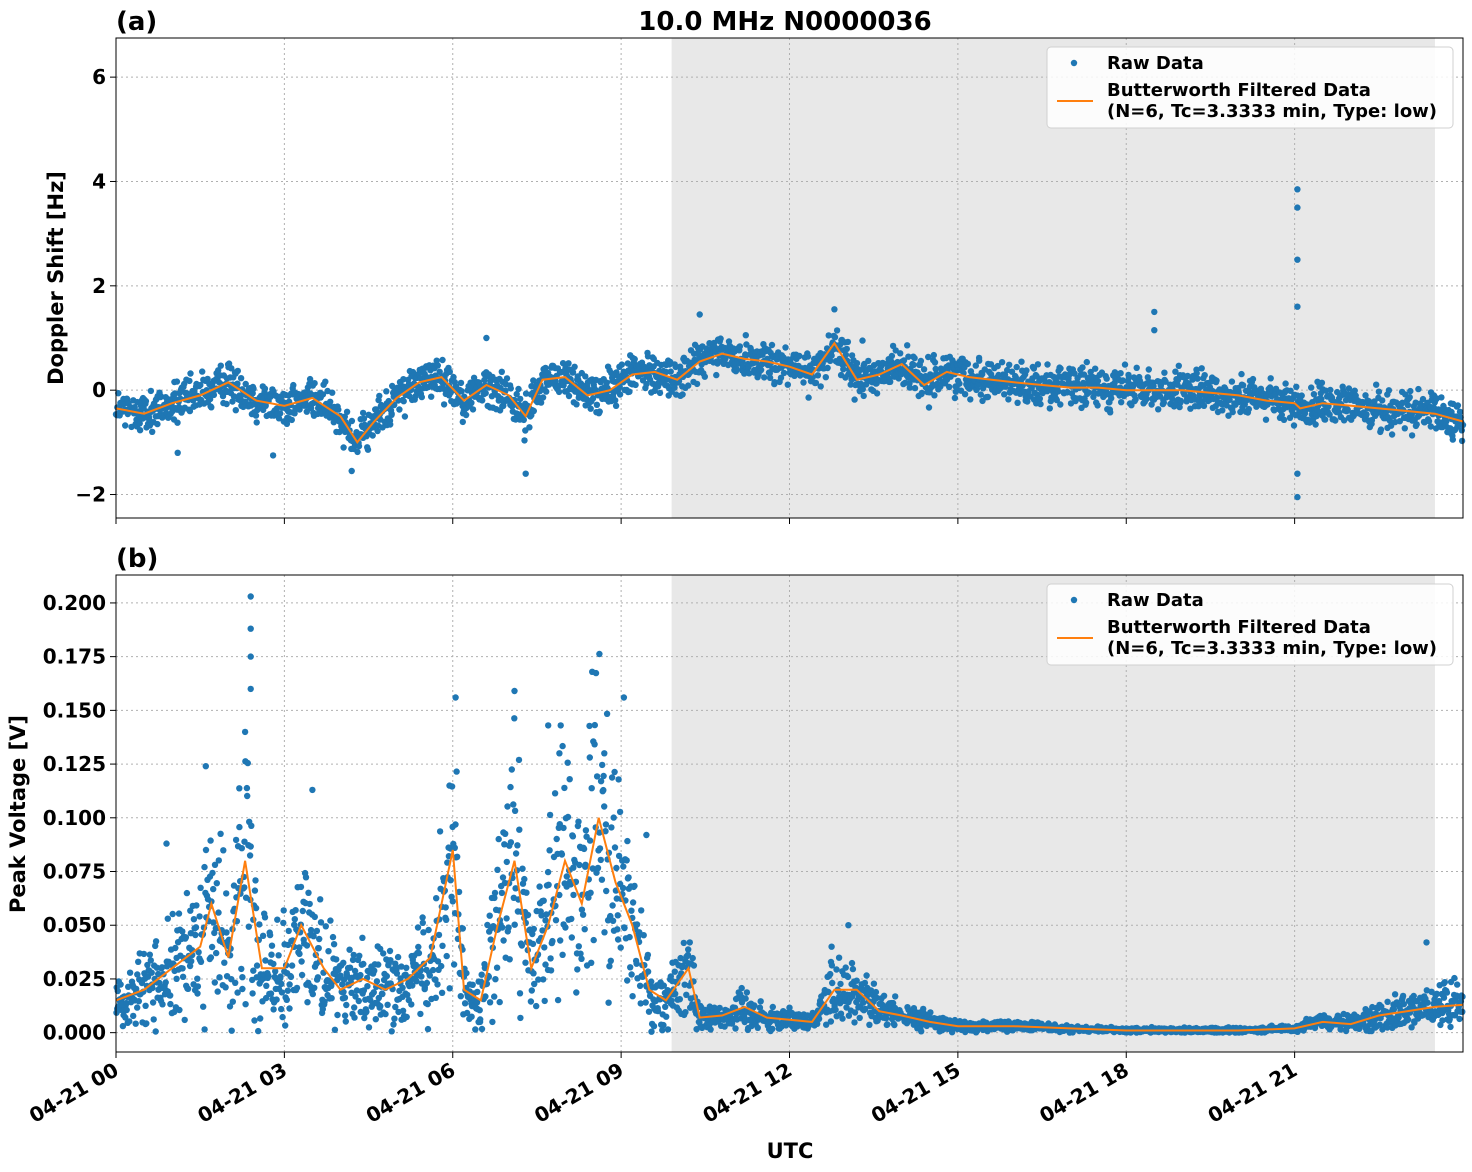  Describe the element at coordinates (784, 22) in the screenshot. I see `figure-title: 10.0 MHz N0000036` at that location.